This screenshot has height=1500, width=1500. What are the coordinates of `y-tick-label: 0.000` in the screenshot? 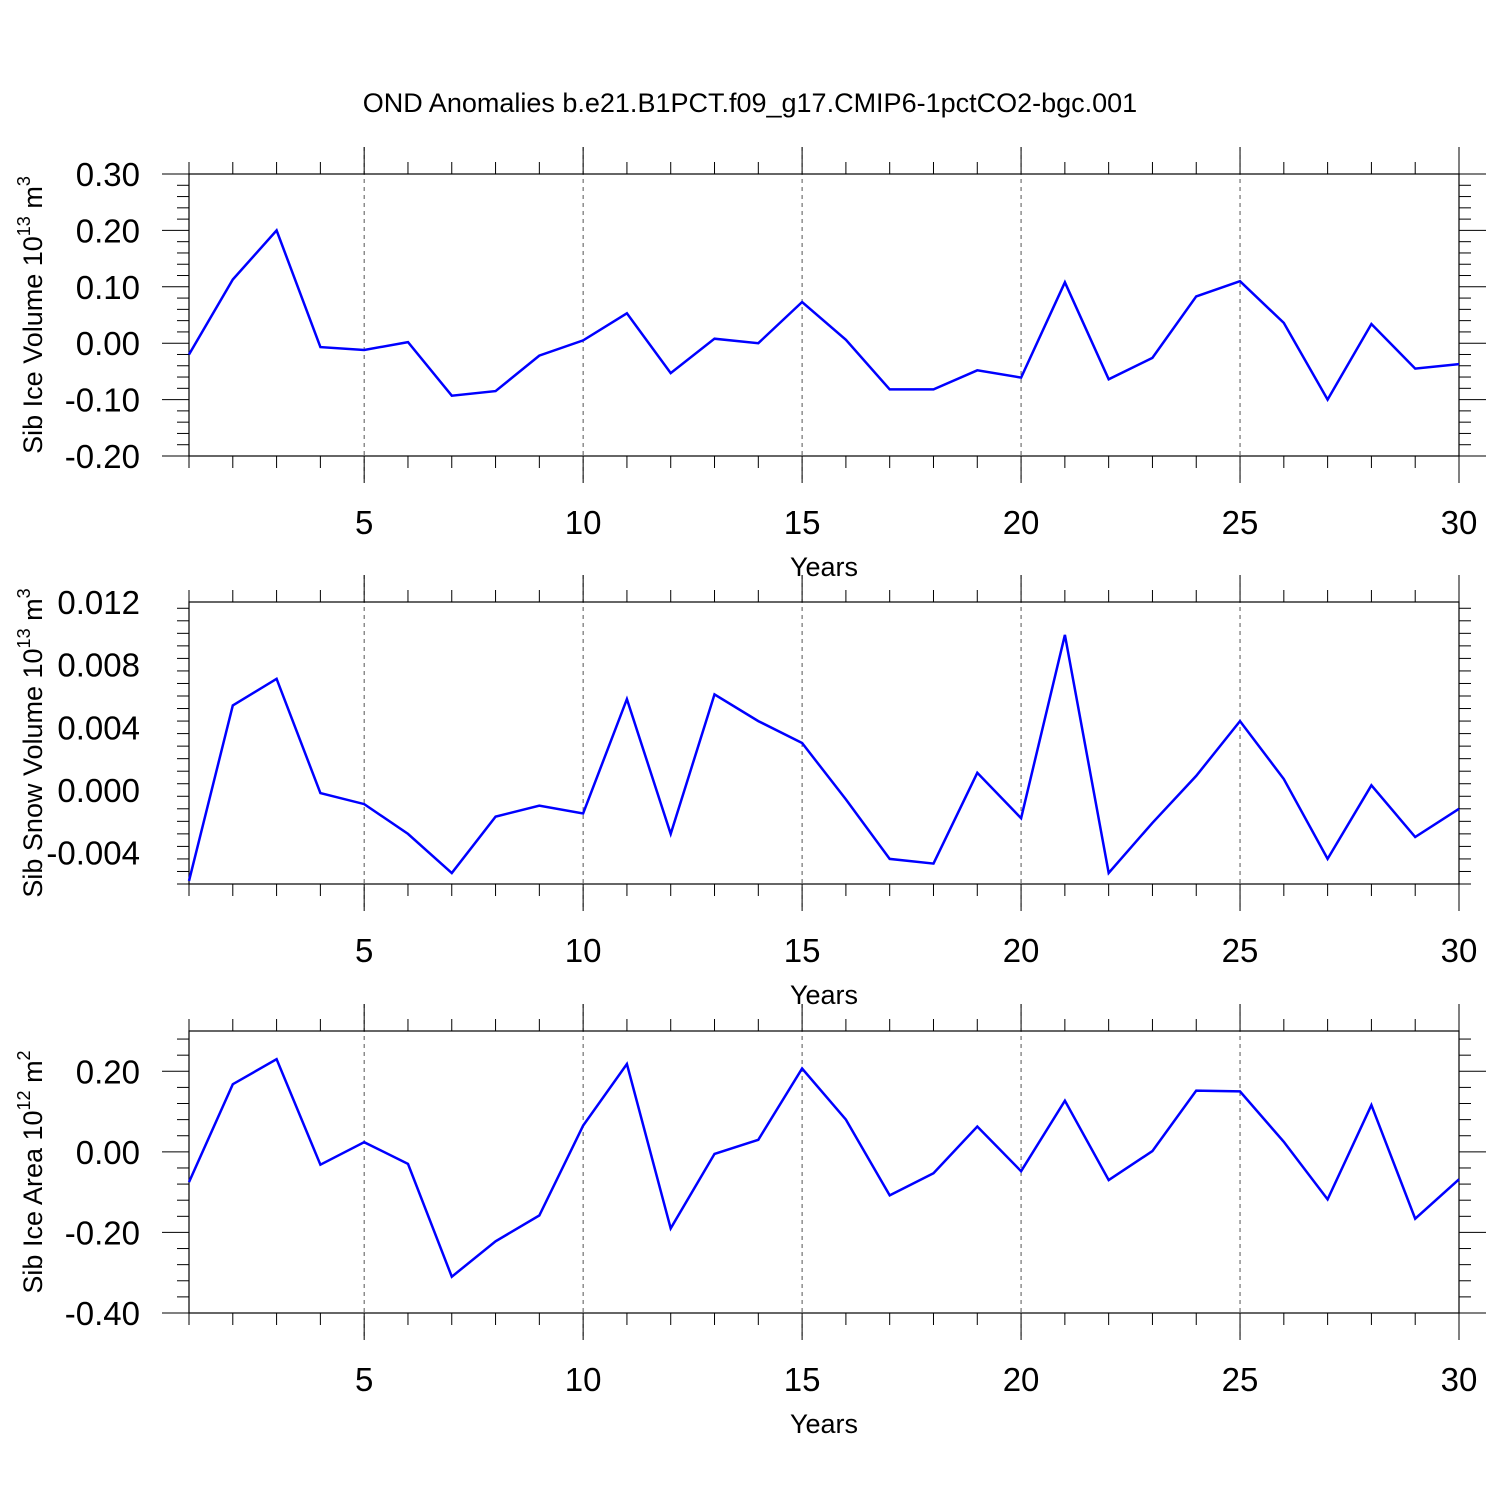 It's located at (98, 790).